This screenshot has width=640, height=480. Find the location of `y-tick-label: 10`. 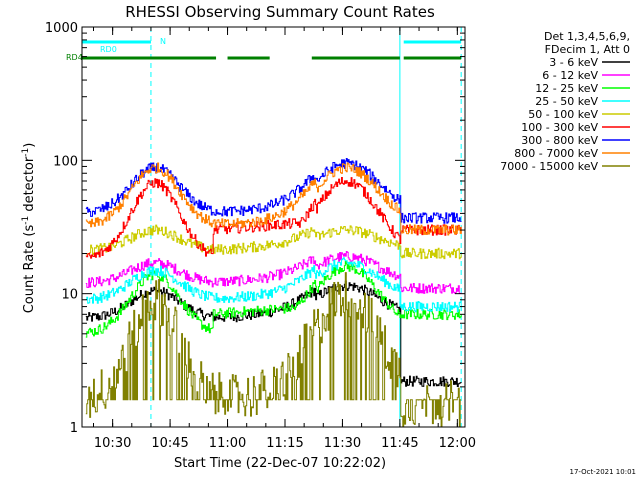

y-tick-label: 10 is located at coordinates (69, 295).